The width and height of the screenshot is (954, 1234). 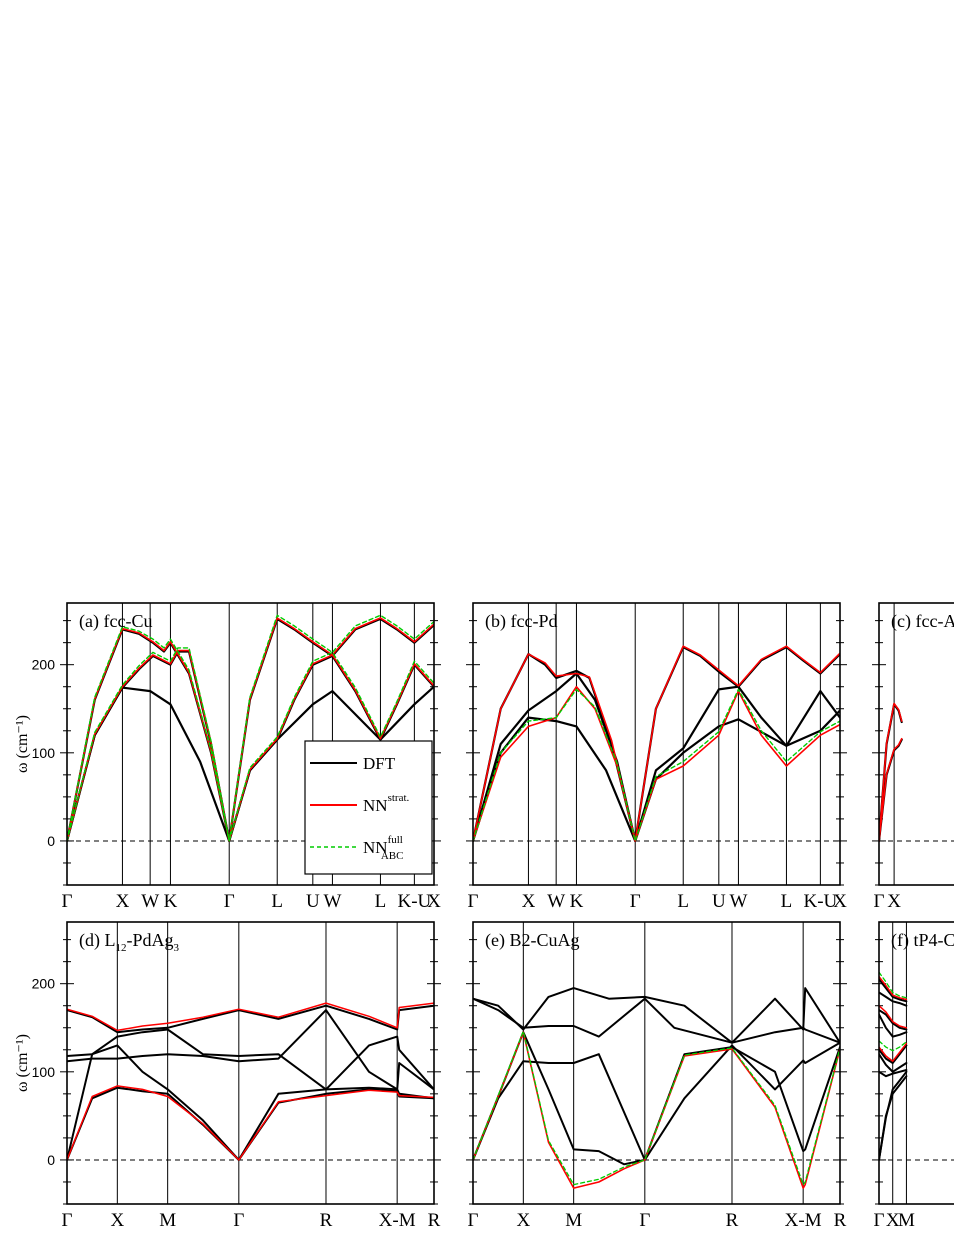 I want to click on y-tick-label: 100, so click(x=44, y=753).